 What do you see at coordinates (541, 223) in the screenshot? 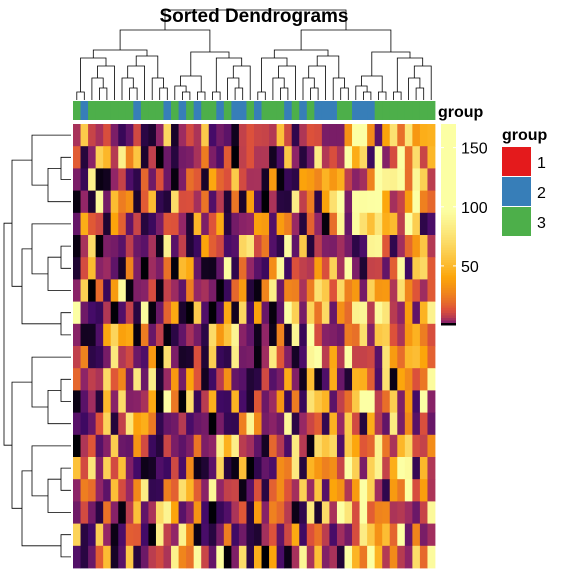
I see `legend-label: 3` at bounding box center [541, 223].